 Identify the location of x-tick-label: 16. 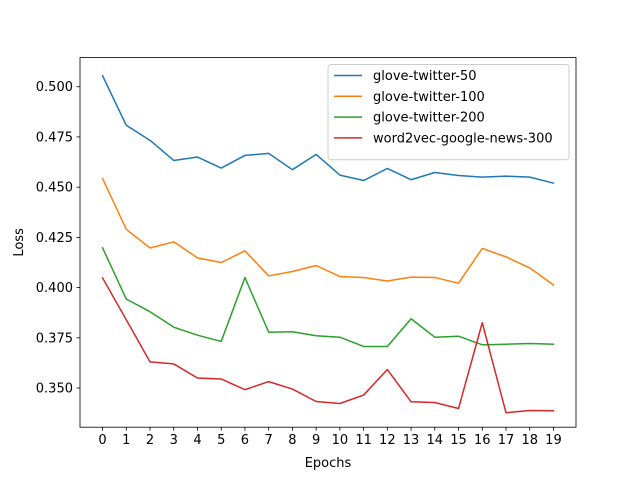
(482, 440).